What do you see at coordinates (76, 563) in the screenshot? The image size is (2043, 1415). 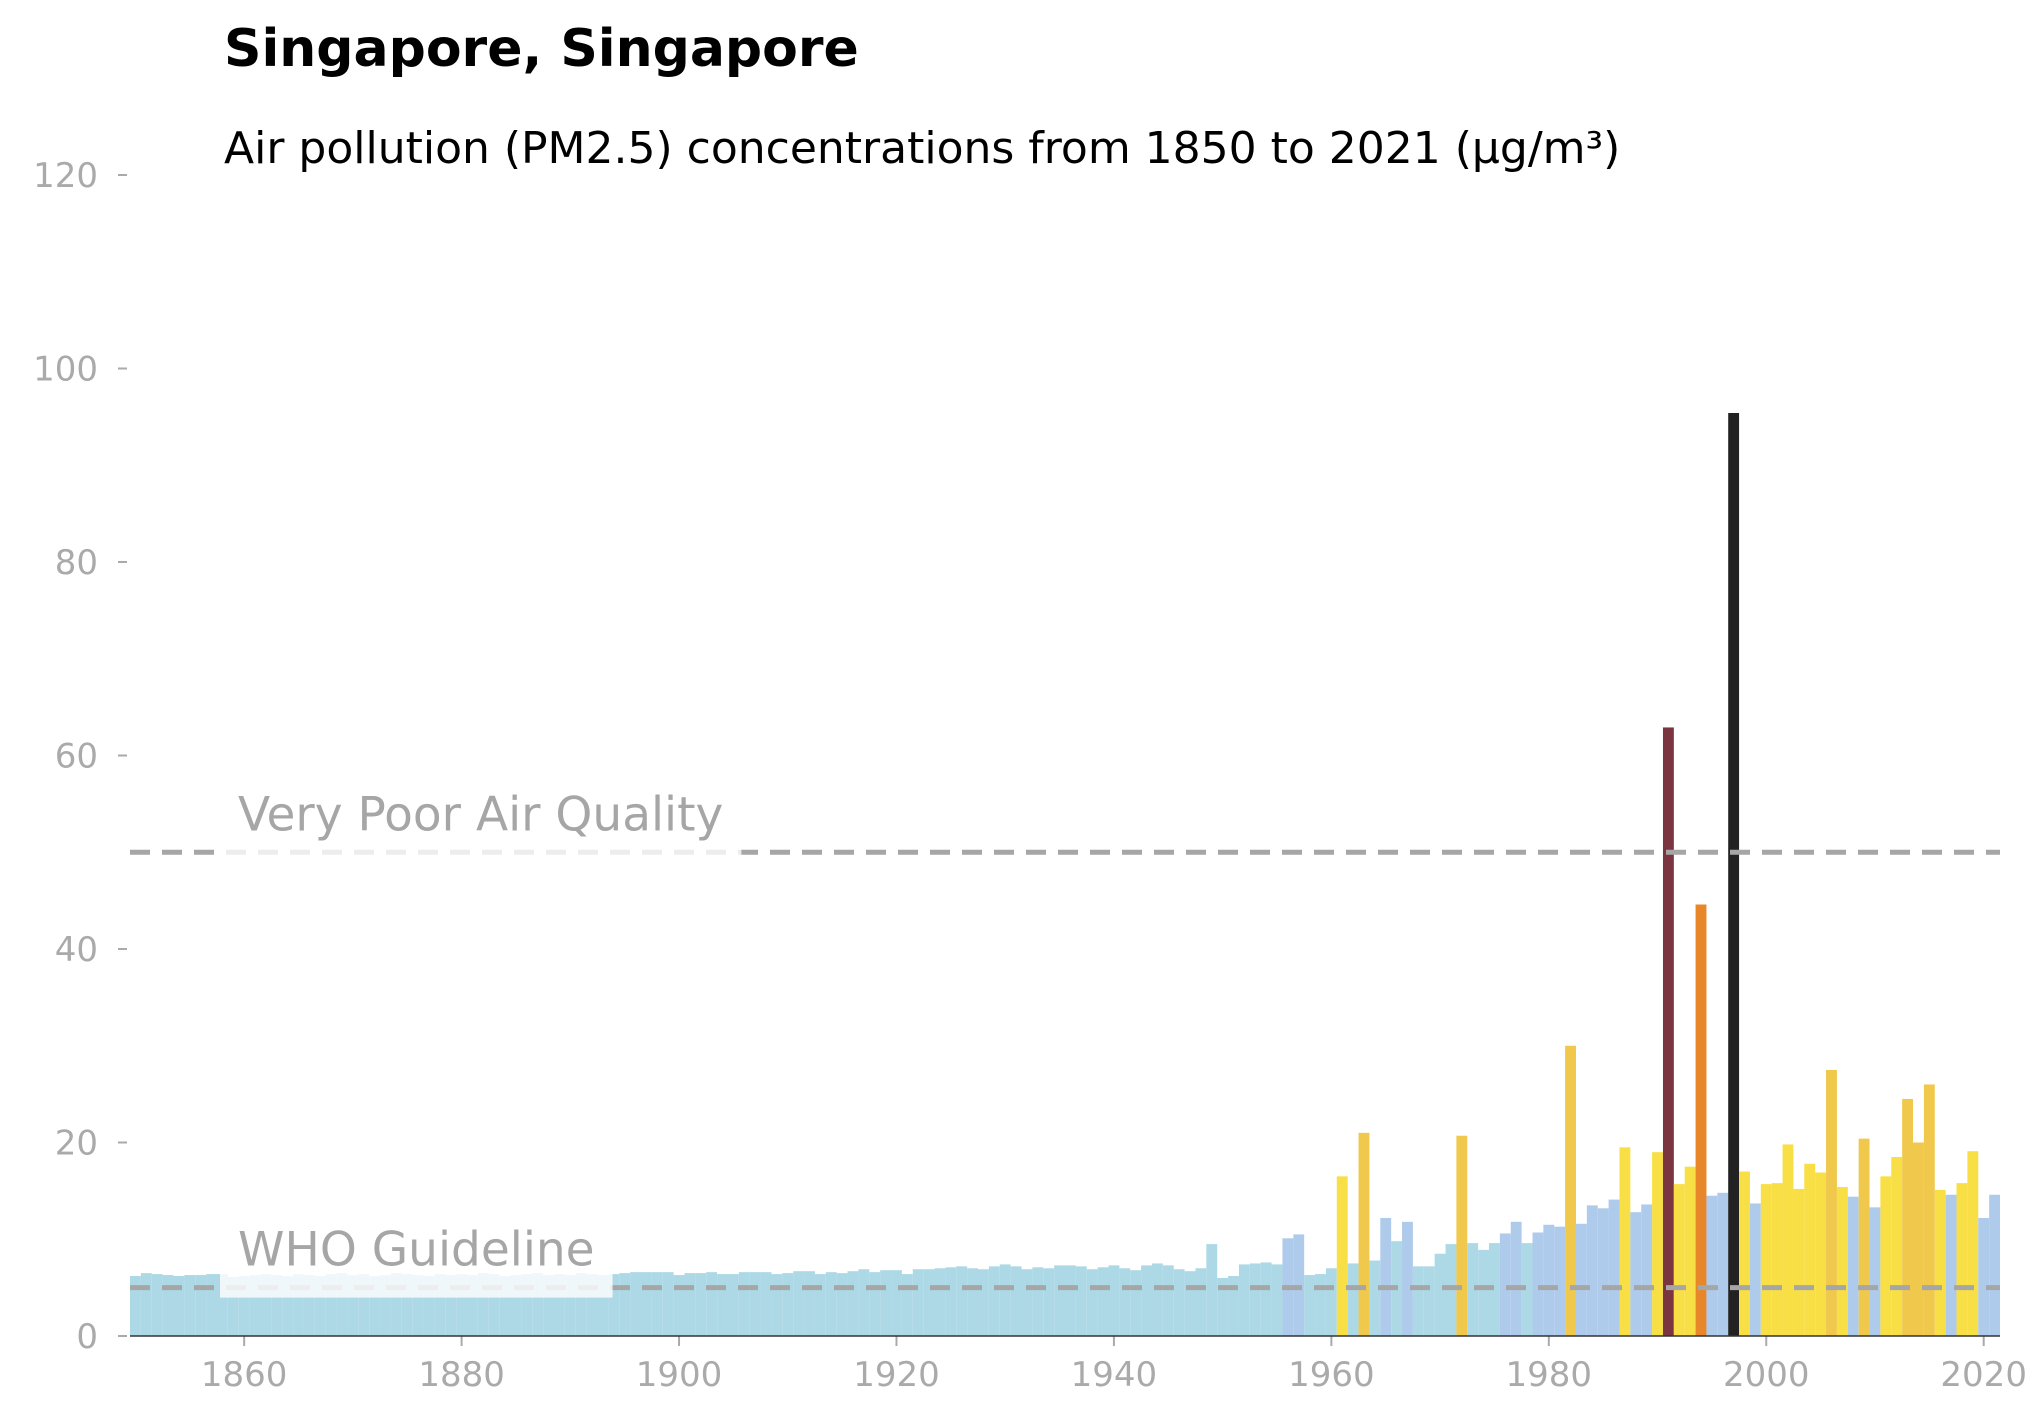 I see `y-tick-label: 80` at bounding box center [76, 563].